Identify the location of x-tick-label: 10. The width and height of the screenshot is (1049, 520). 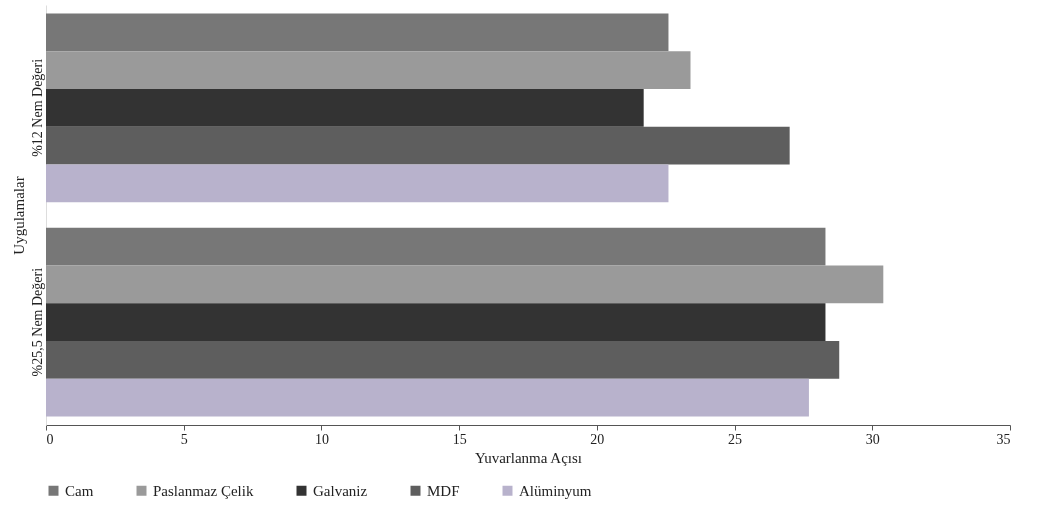
(321, 439).